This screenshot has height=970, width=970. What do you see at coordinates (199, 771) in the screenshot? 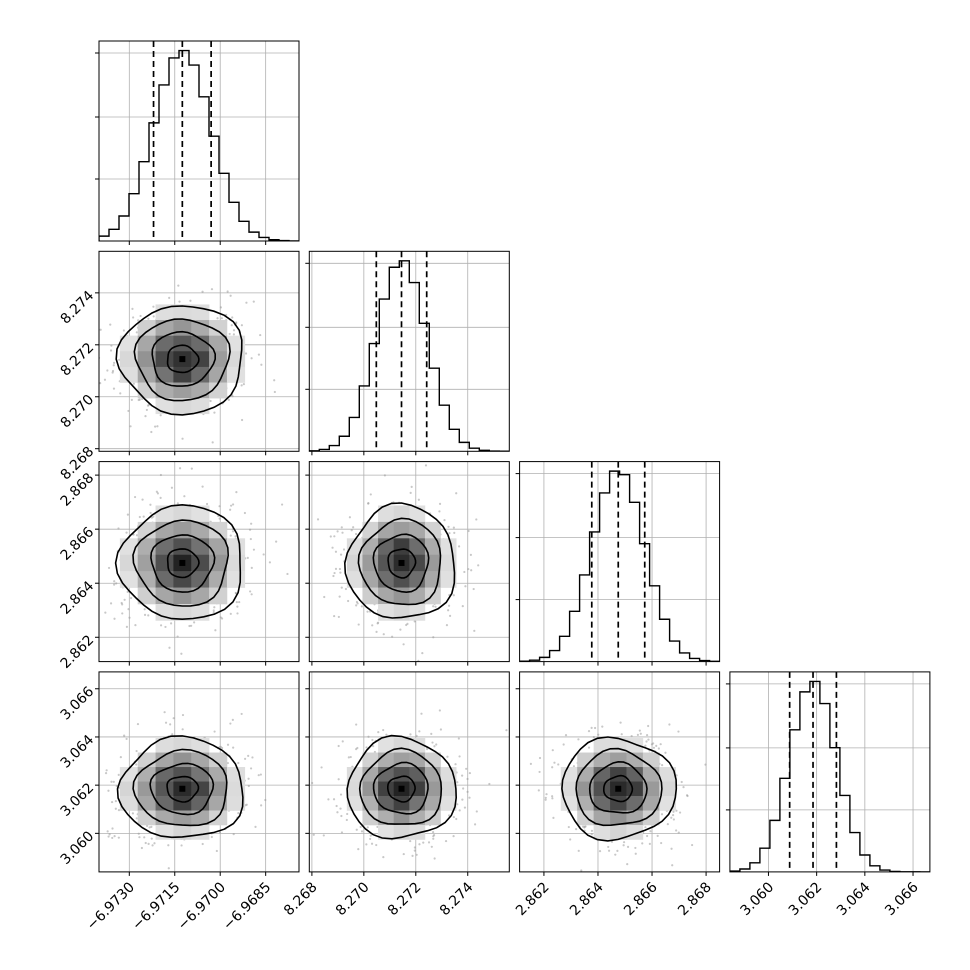
I see `panel-content` at bounding box center [199, 771].